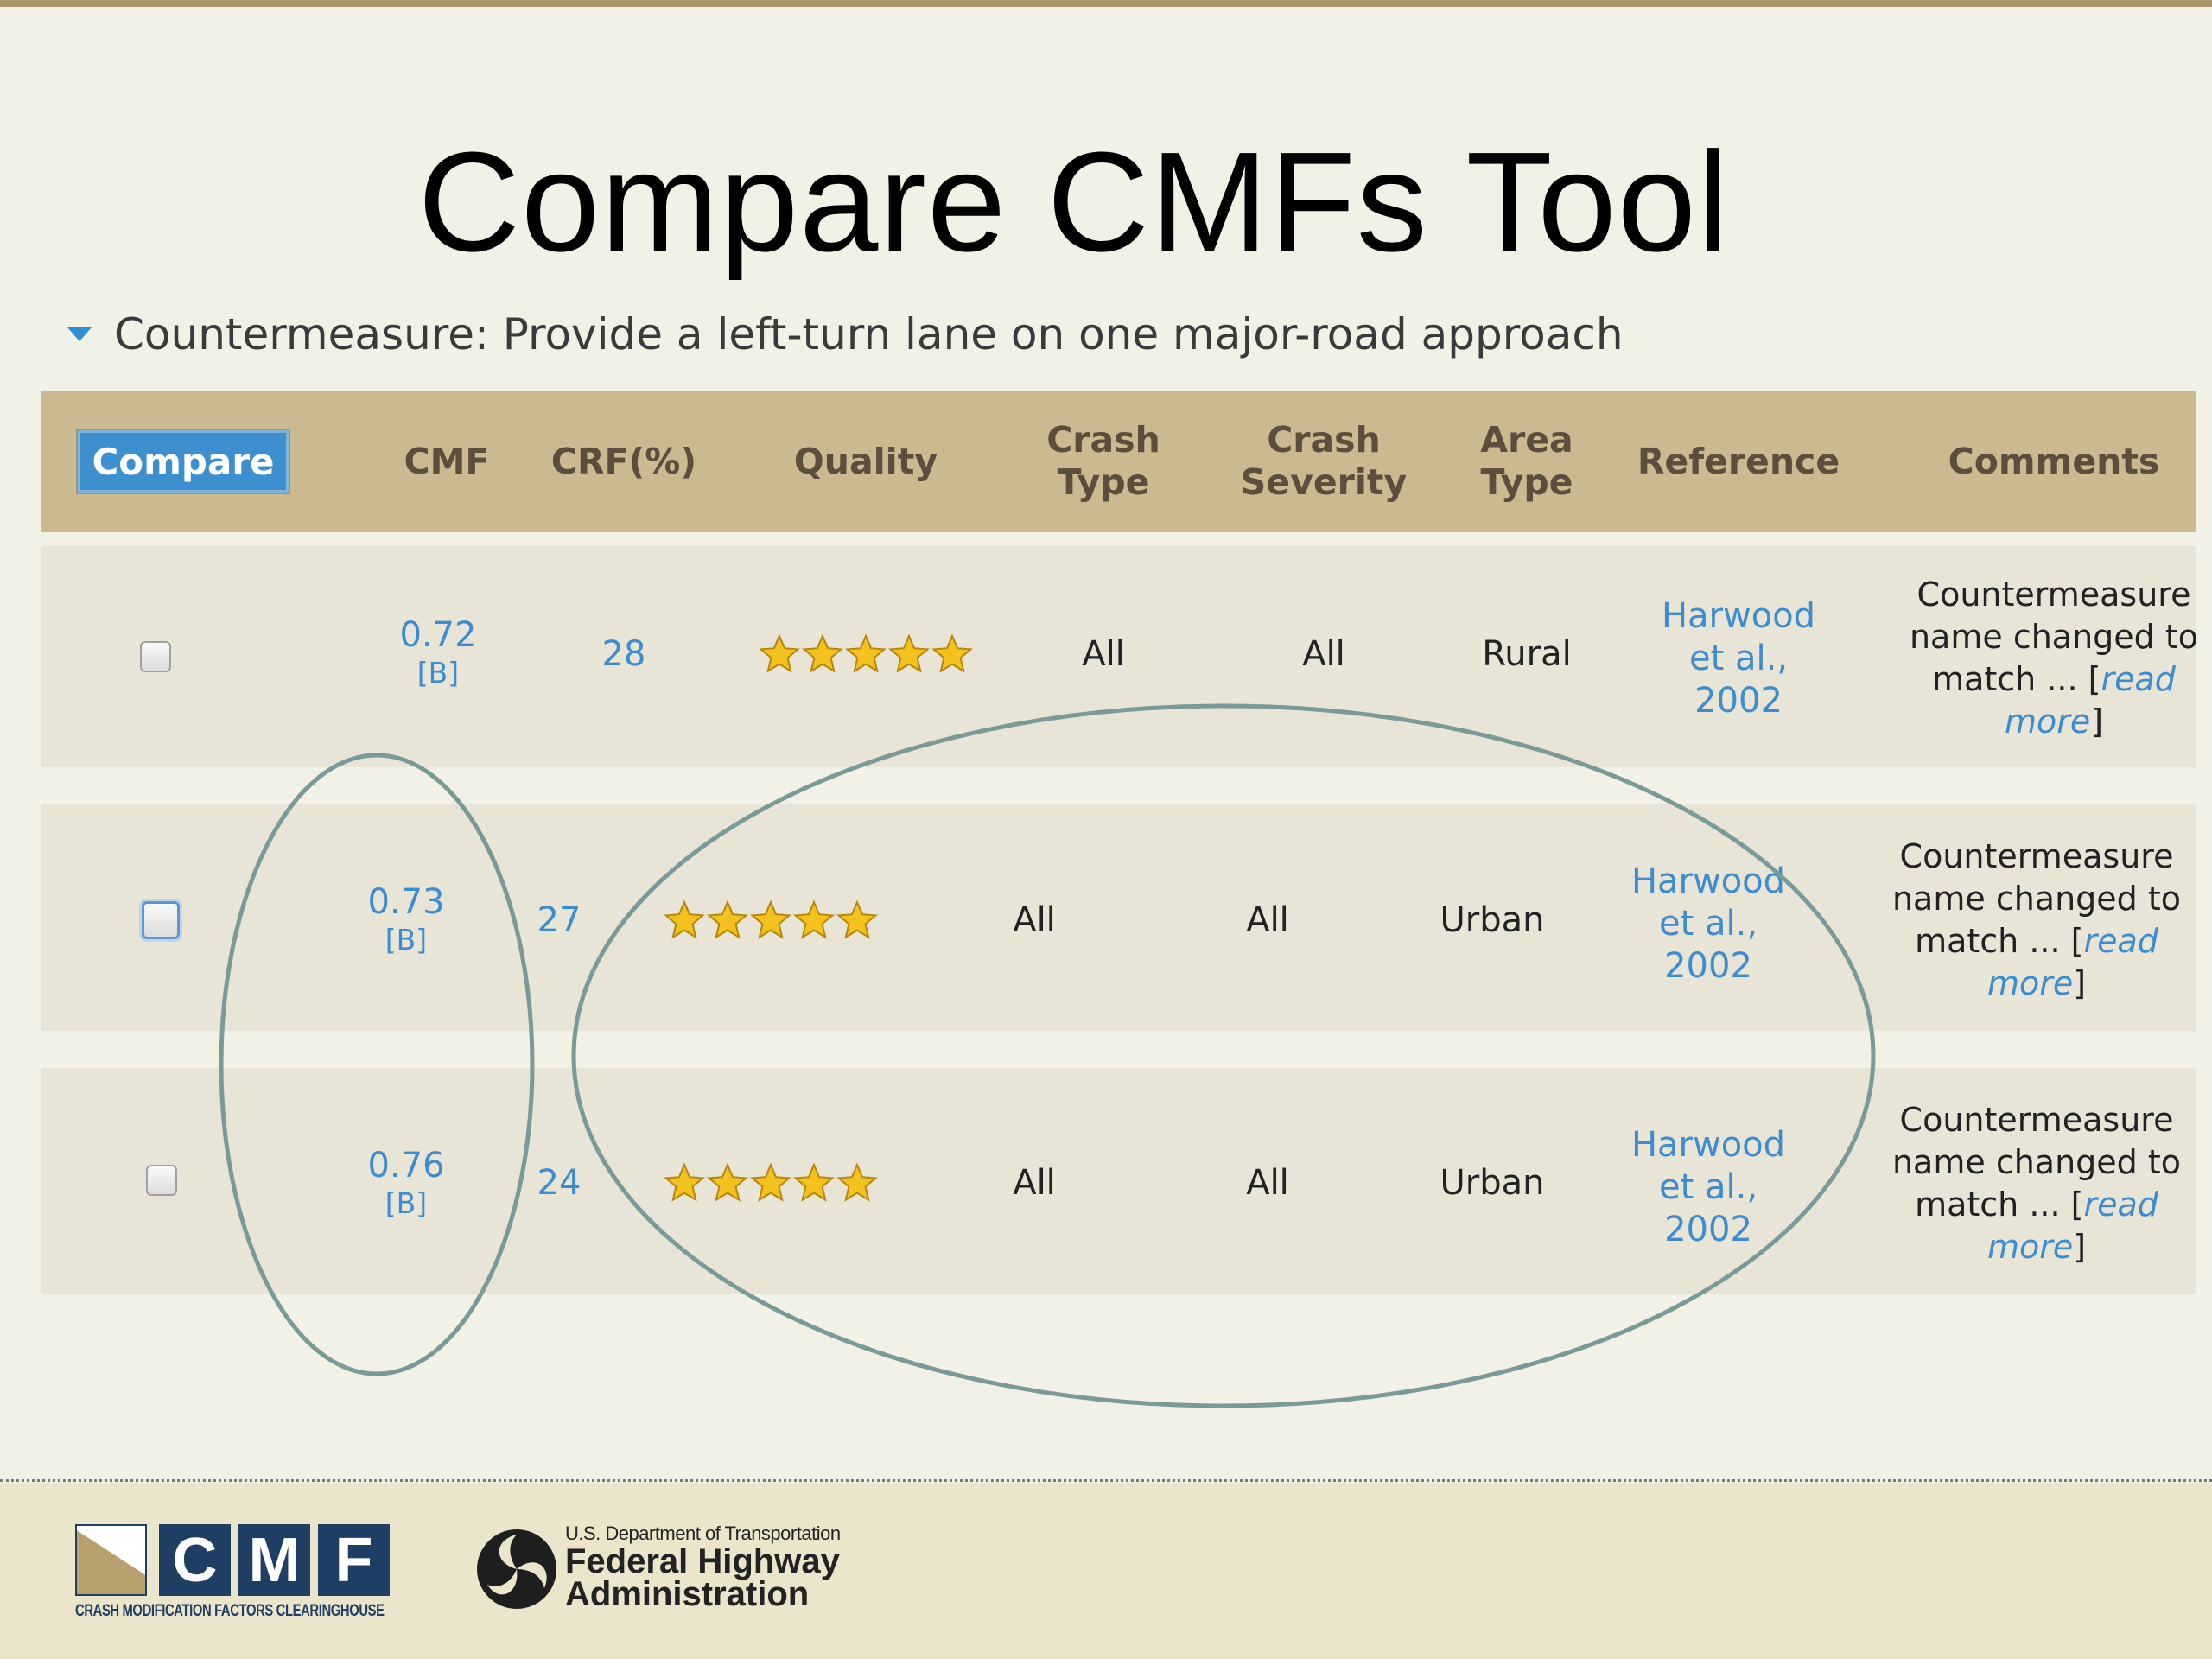 This screenshot has height=1659, width=2212. What do you see at coordinates (1324, 482) in the screenshot?
I see `header-crash-severity-line2: Severity` at bounding box center [1324, 482].